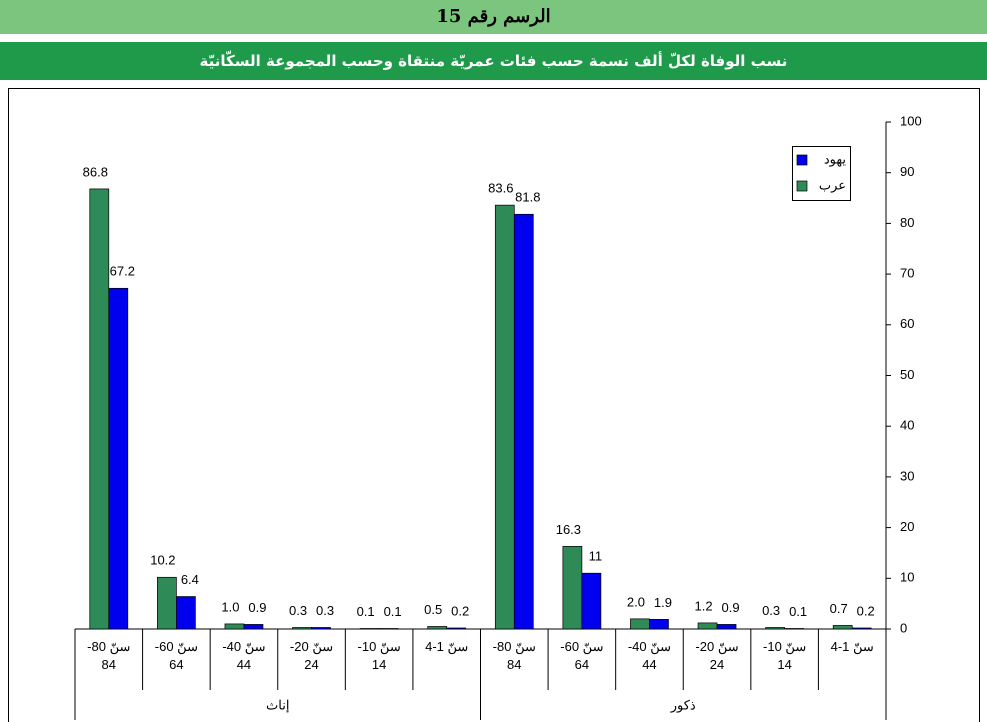  I want to click on value-label: 86.8, so click(95, 171).